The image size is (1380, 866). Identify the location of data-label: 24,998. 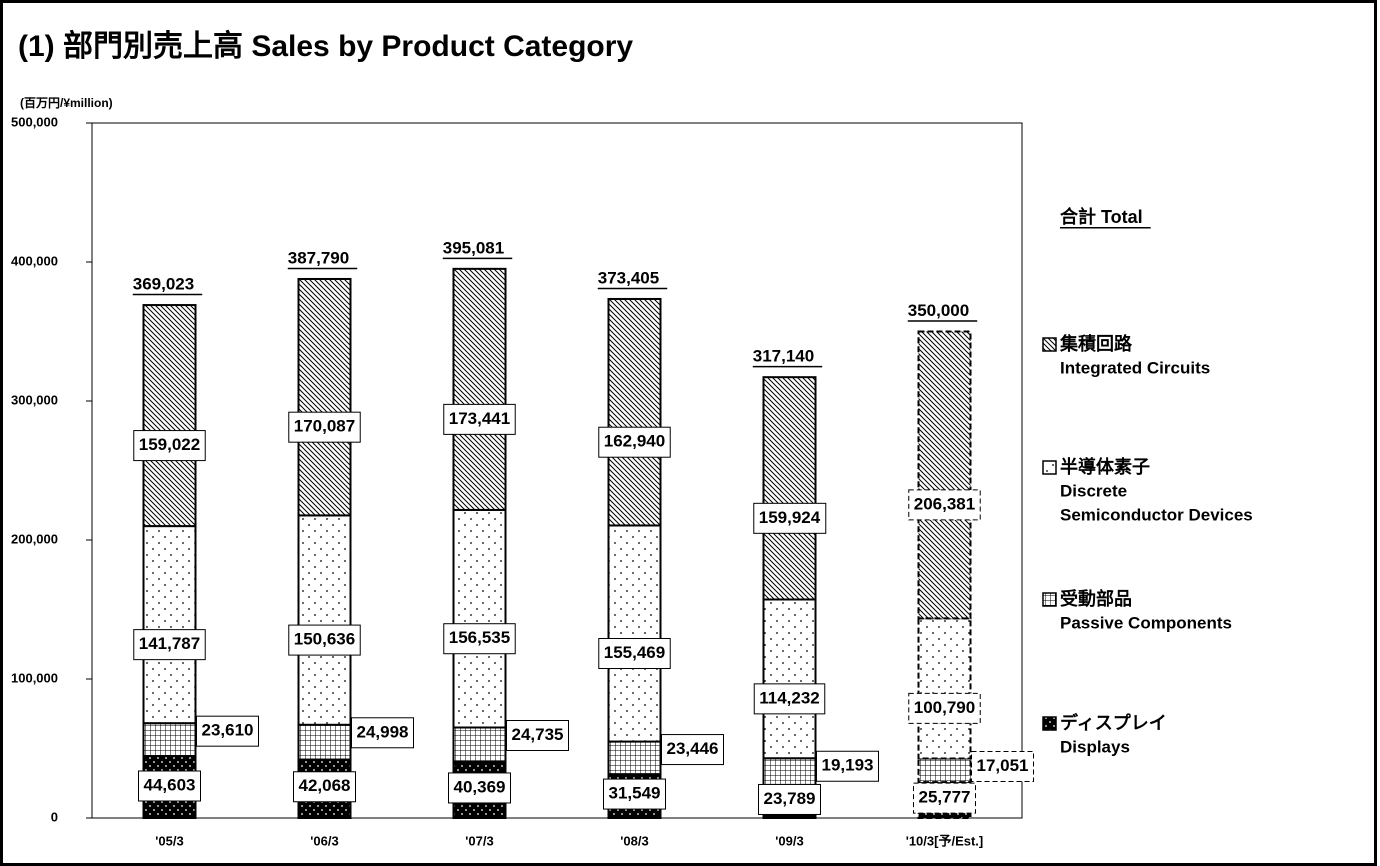
(383, 731).